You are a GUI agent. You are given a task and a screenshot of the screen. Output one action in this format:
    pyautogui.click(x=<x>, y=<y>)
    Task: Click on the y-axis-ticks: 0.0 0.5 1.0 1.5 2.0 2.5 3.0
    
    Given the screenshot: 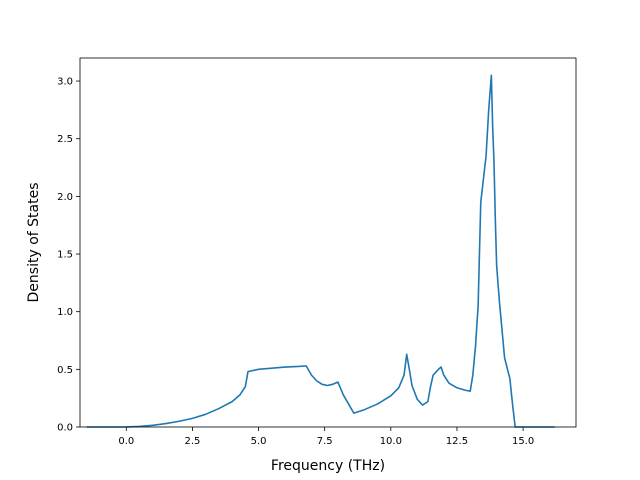 What is the action you would take?
    pyautogui.click(x=68, y=255)
    